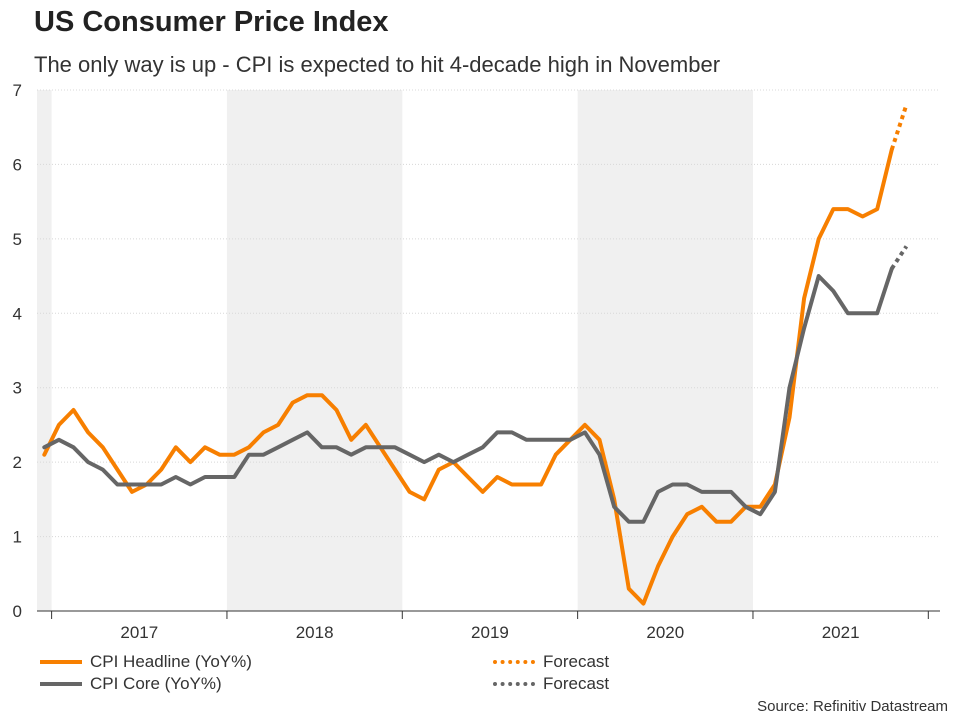 This screenshot has width=960, height=720. What do you see at coordinates (17, 90) in the screenshot?
I see `y-tick-label-7: 7` at bounding box center [17, 90].